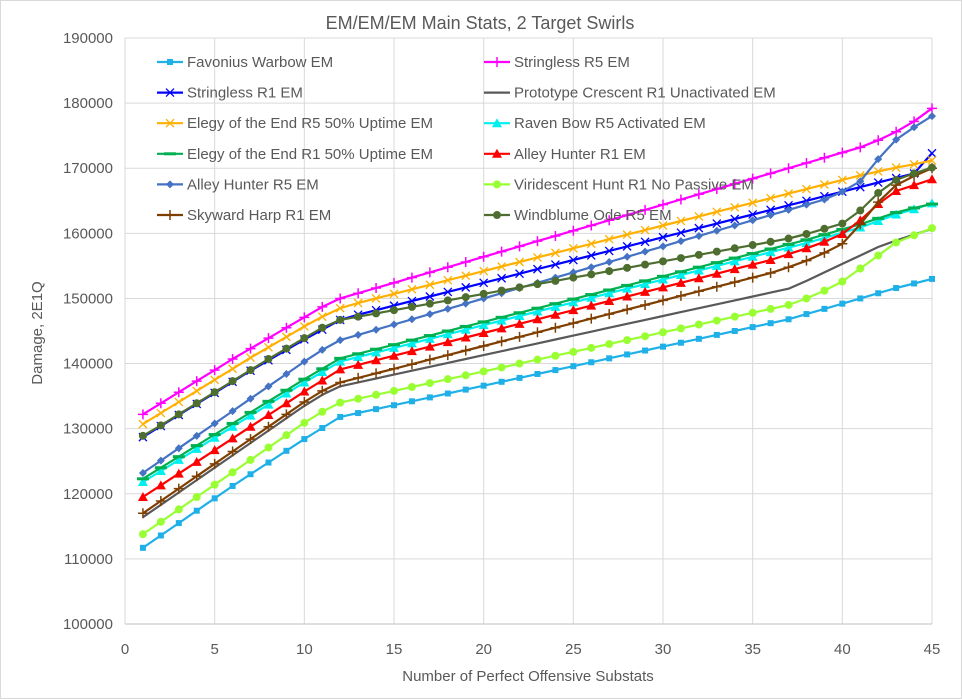  Describe the element at coordinates (88, 168) in the screenshot. I see `y-tick-label: 170000` at that location.